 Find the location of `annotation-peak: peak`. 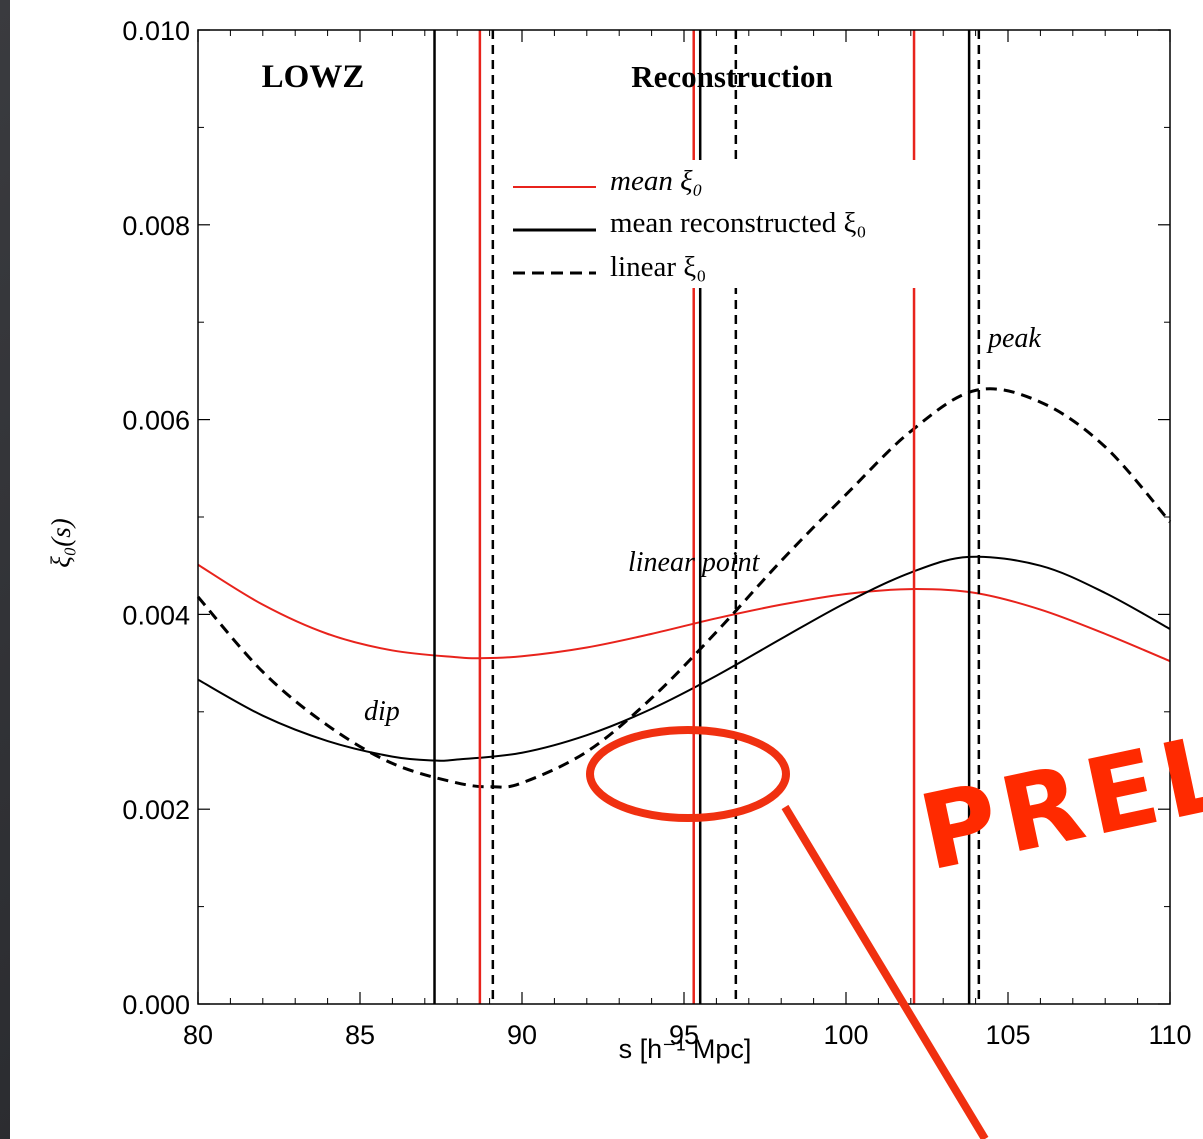

annotation-peak: peak is located at coordinates (1013, 338).